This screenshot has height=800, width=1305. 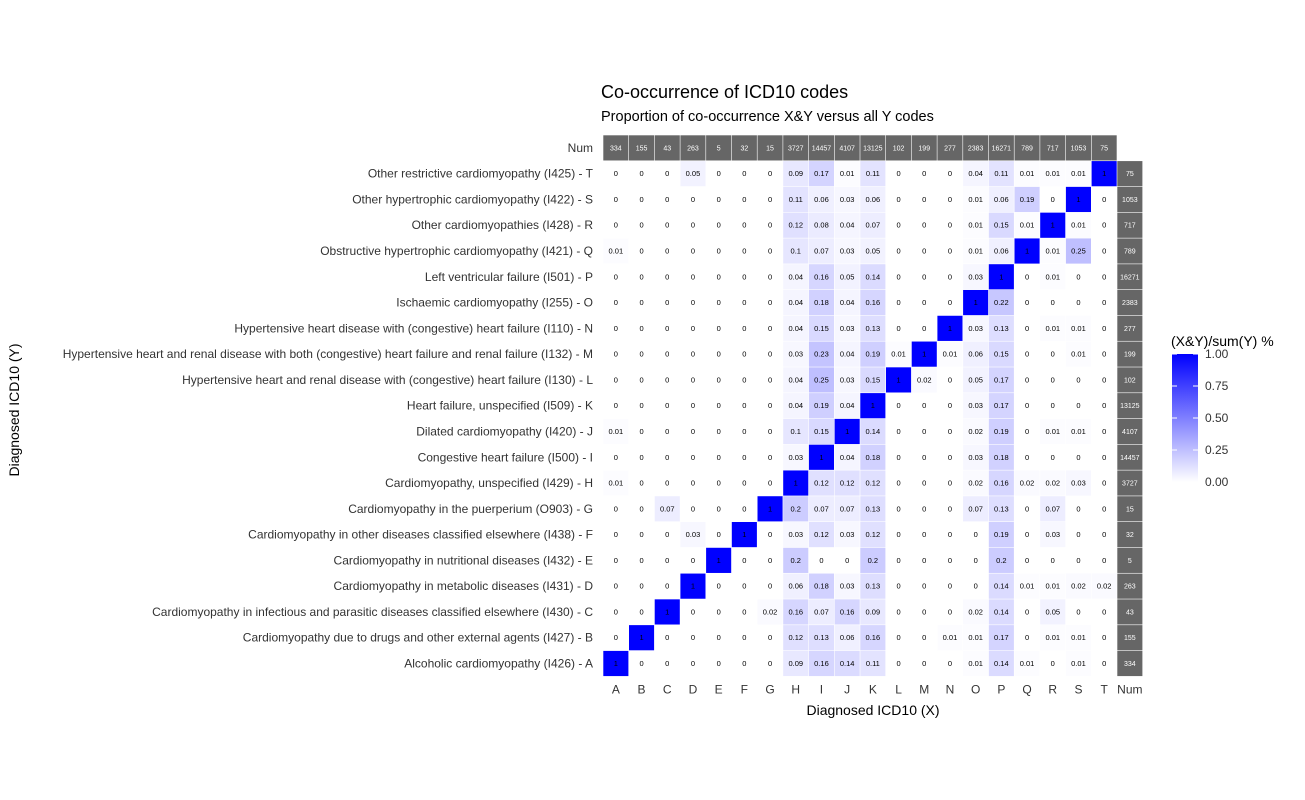 I want to click on num-header-value: 14457, so click(x=822, y=148).